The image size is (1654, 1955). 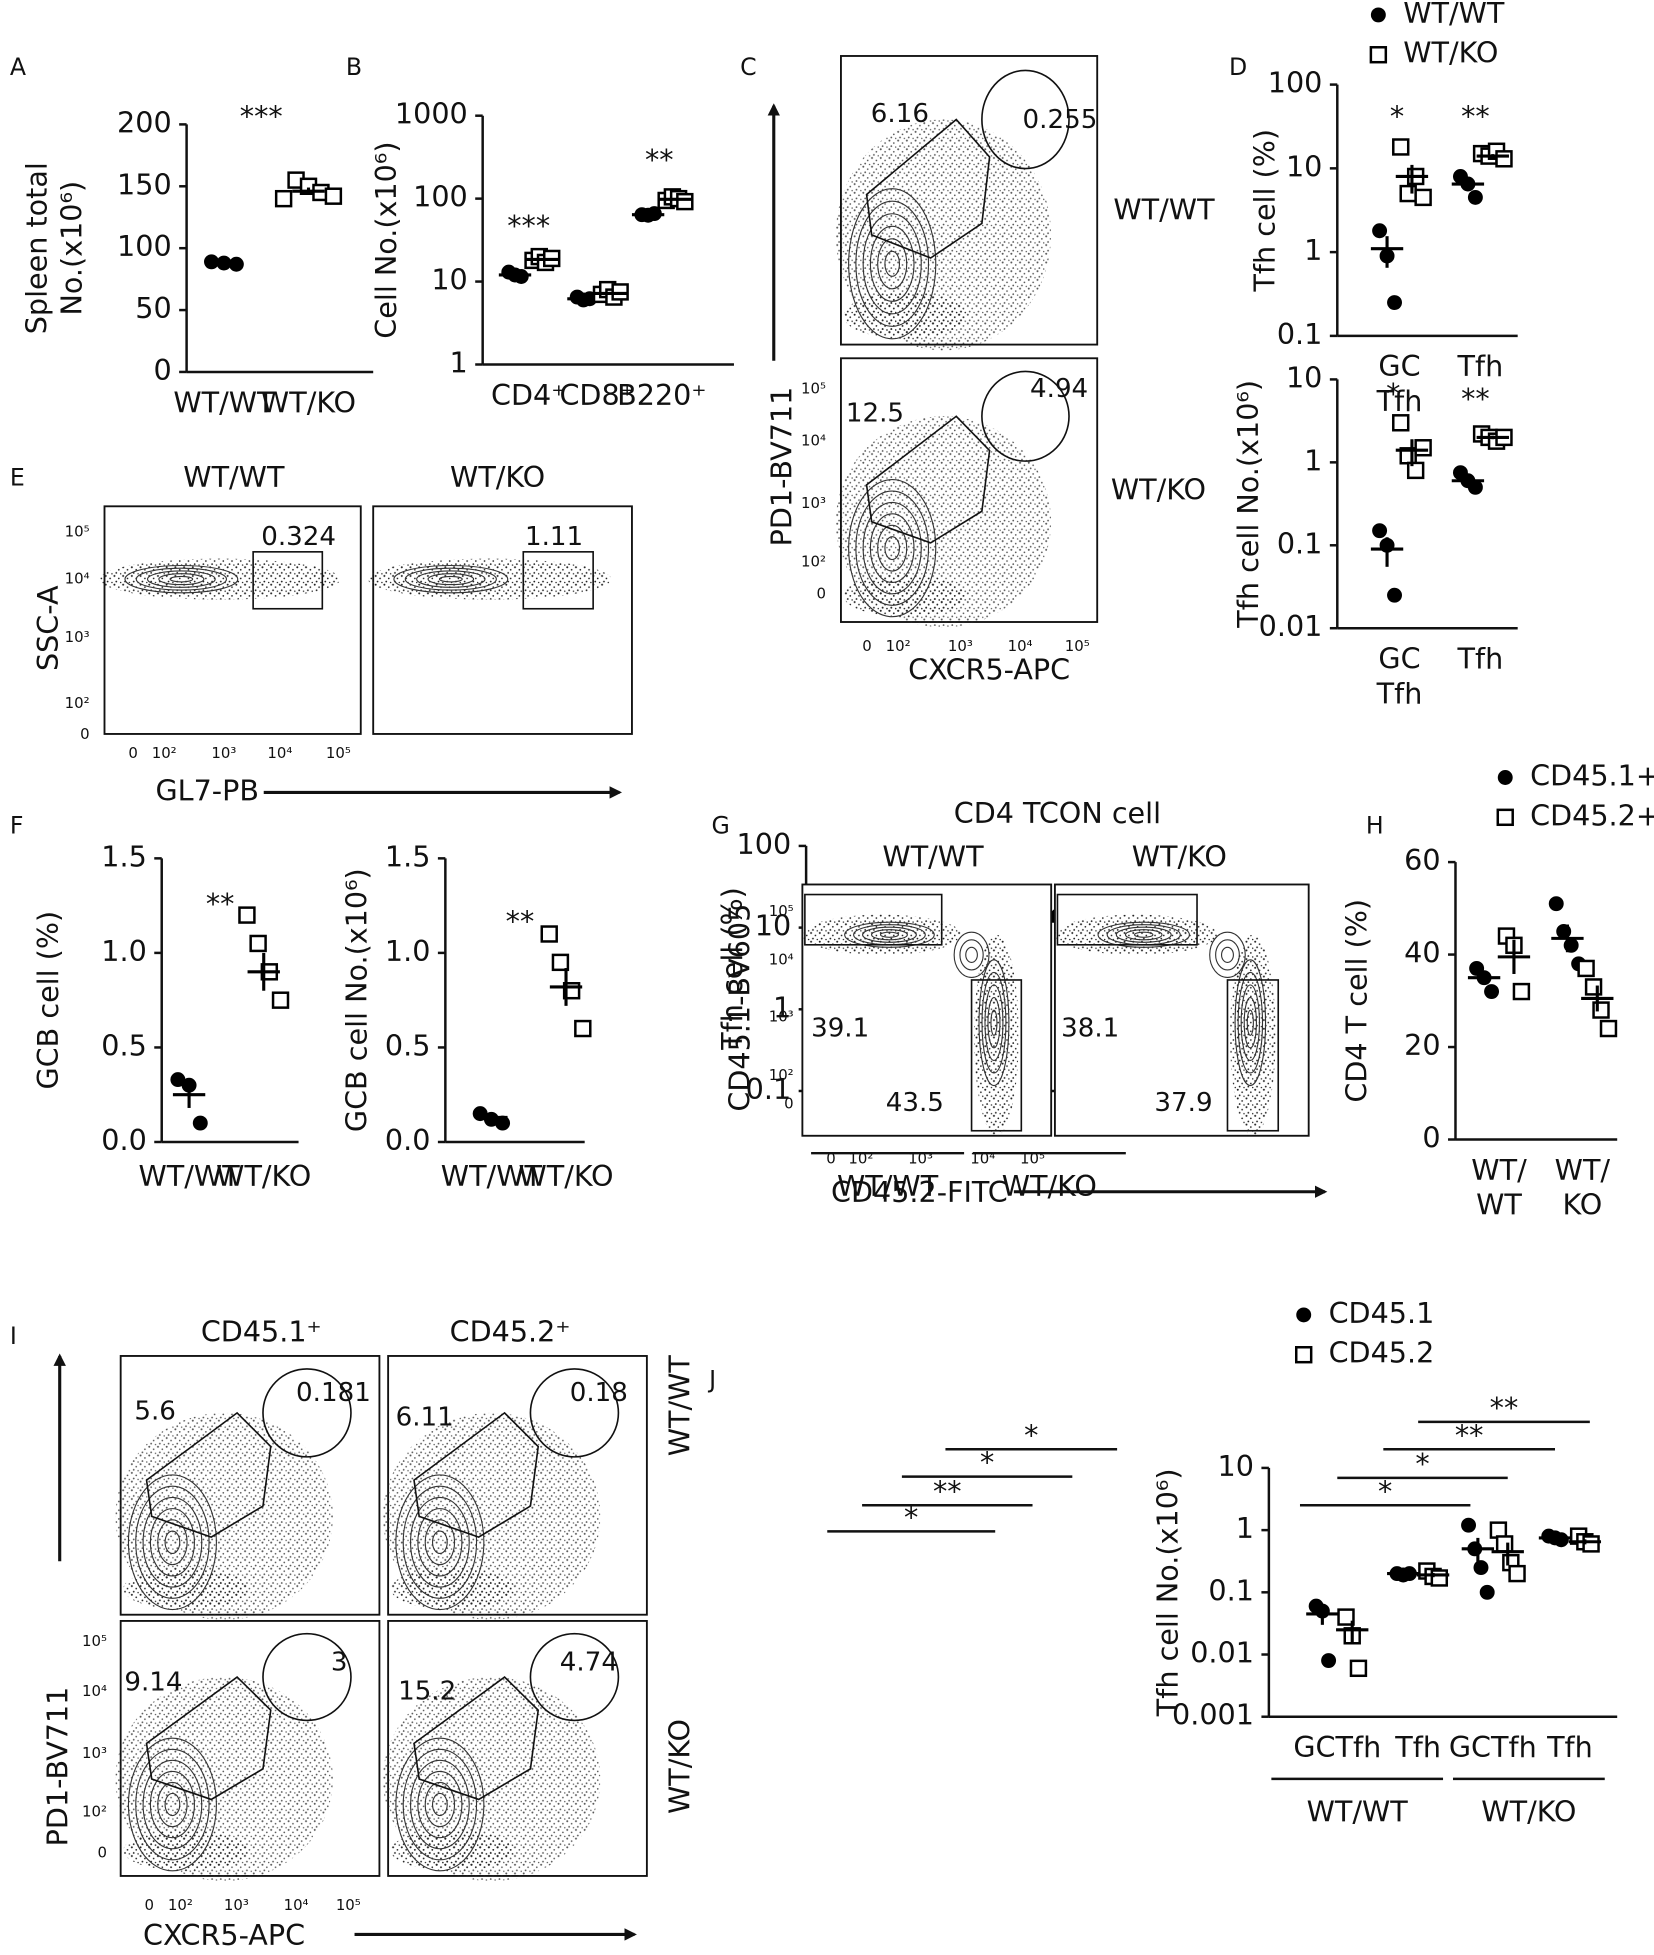 I want to click on x-tick-label: GCTfh, so click(x=1337, y=1747).